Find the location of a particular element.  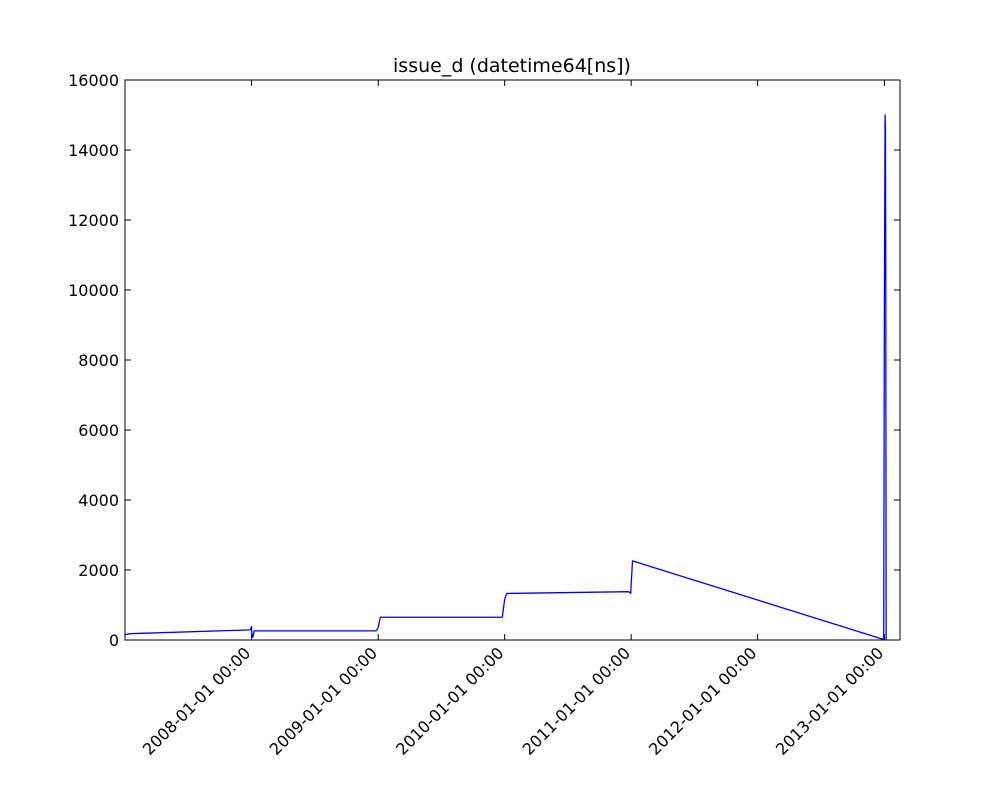

y-tick-label: 8000 is located at coordinates (98, 360).